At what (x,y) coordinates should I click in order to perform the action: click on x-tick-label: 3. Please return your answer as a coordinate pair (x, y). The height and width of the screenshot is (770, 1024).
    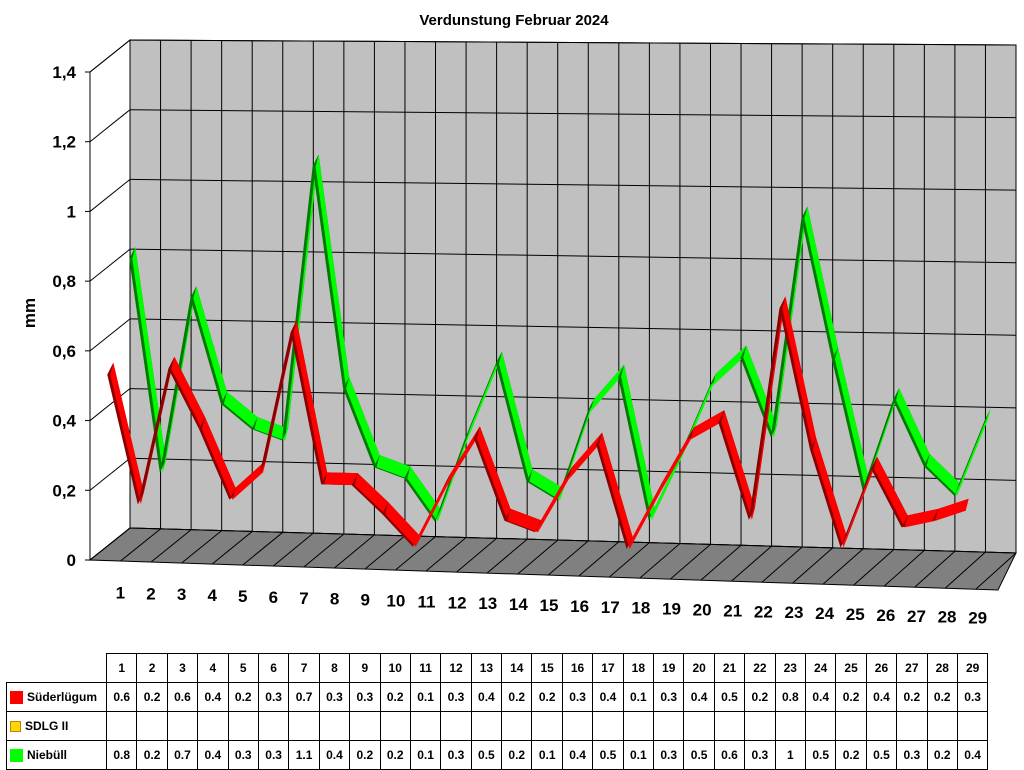
    Looking at the image, I should click on (181, 594).